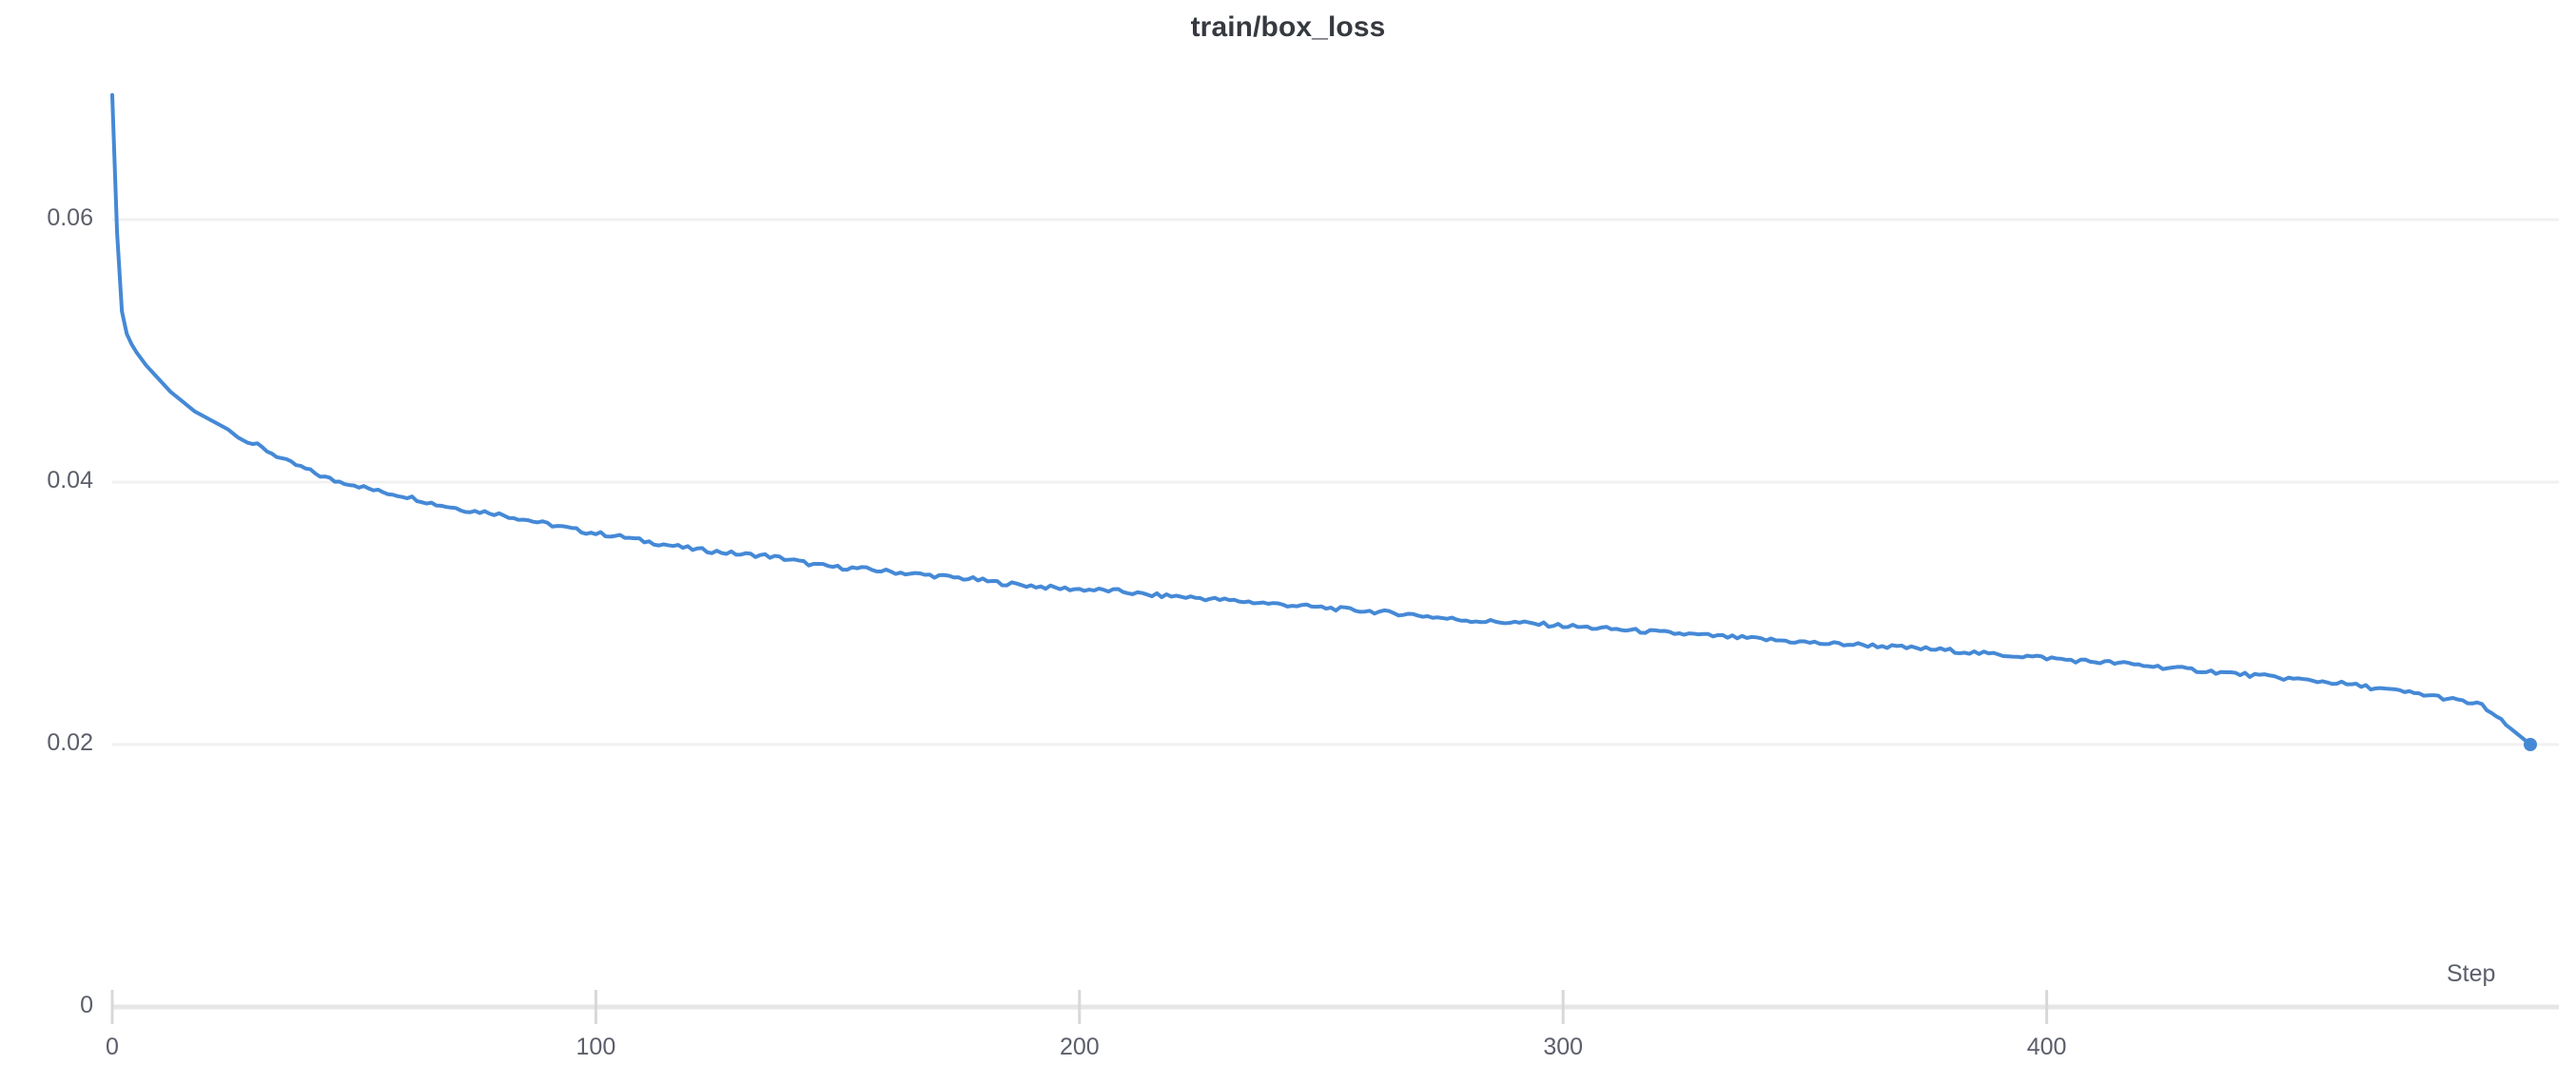 Image resolution: width=2576 pixels, height=1084 pixels. Describe the element at coordinates (1288, 27) in the screenshot. I see `chart-title: train/box_loss` at that location.